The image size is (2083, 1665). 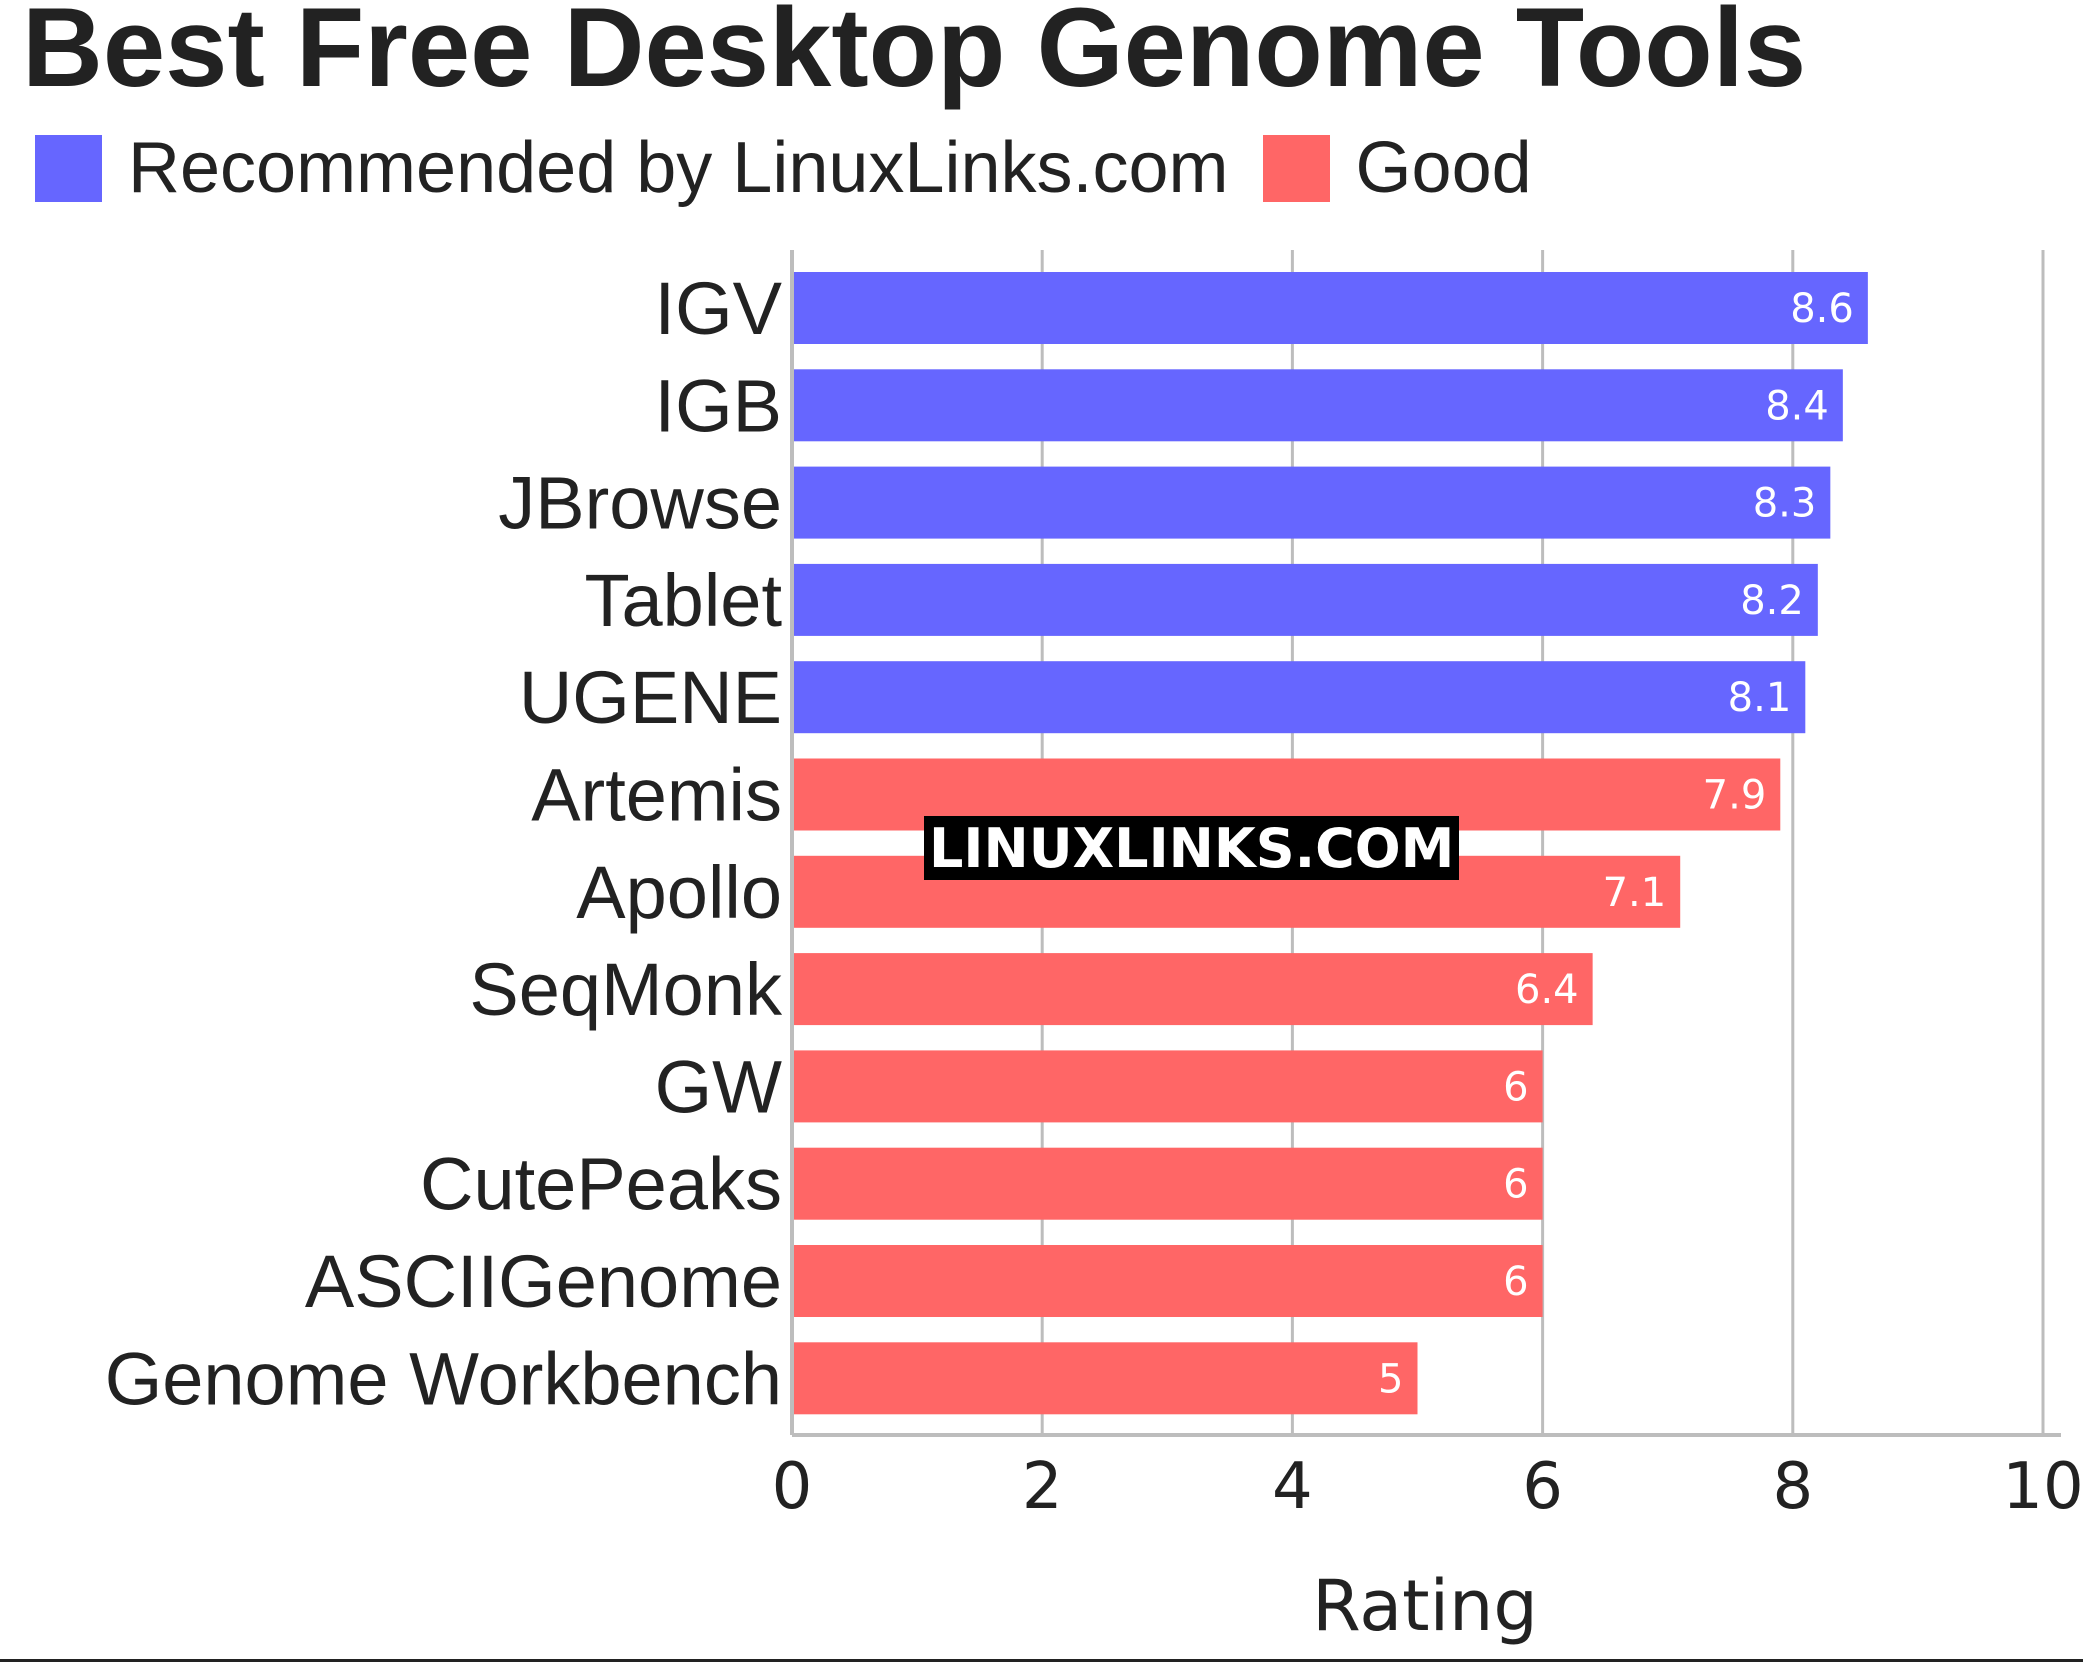 I want to click on chart-legend: Recommended by LinuxLinks.com Good, so click(x=800, y=168).